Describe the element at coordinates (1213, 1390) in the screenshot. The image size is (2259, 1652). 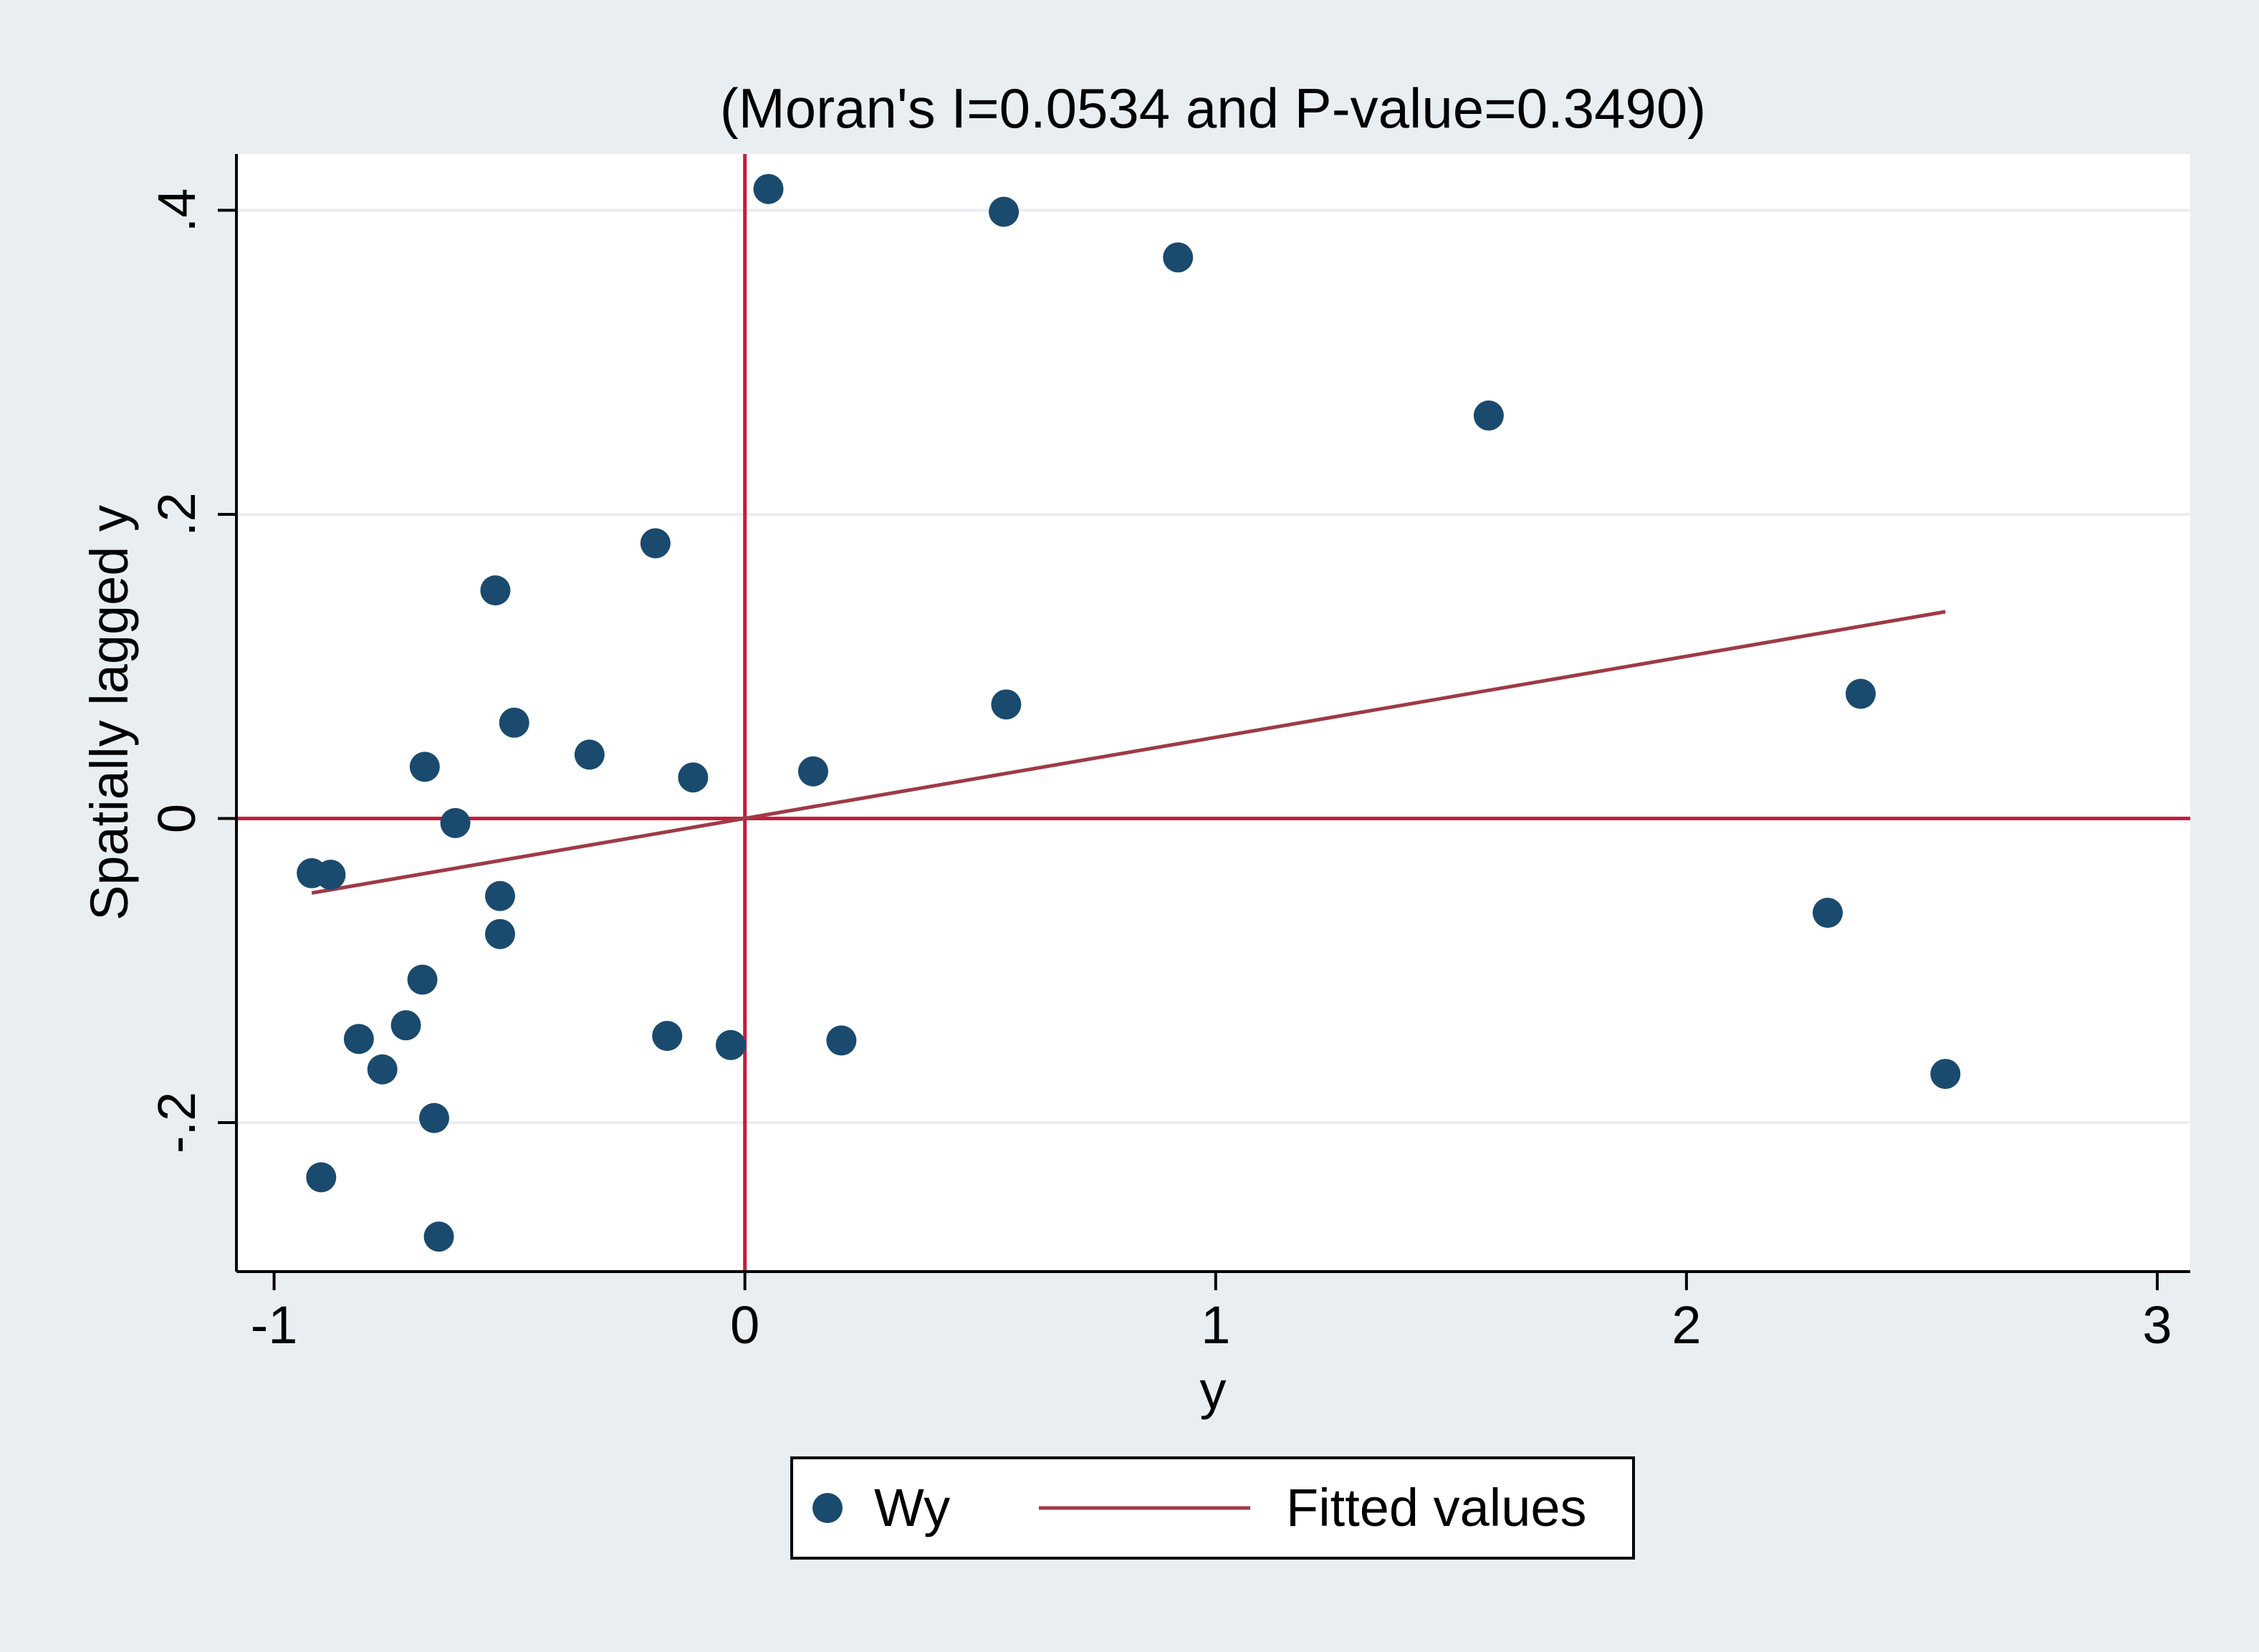
I see `x-axis-label: y` at that location.